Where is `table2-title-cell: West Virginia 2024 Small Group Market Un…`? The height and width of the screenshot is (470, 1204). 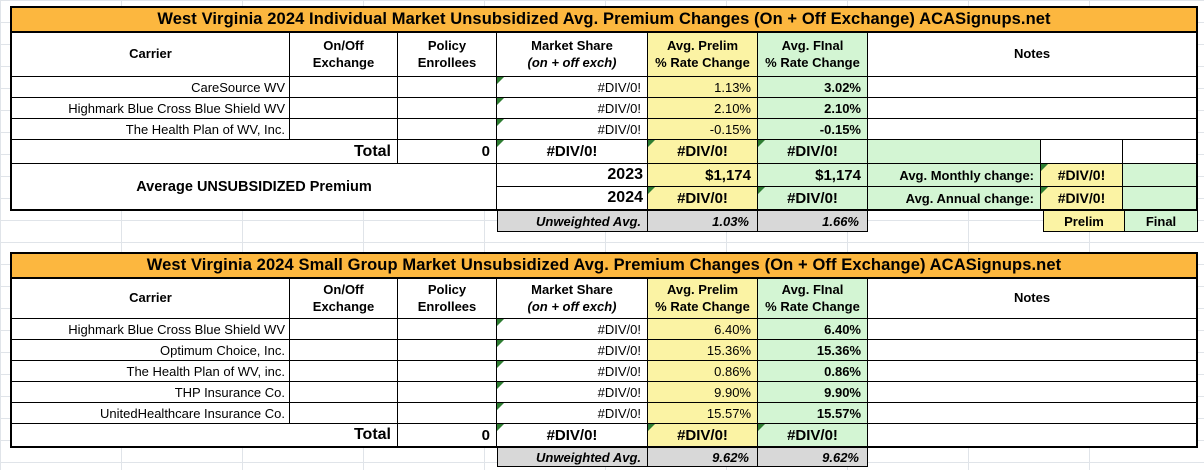 table2-title-cell: West Virginia 2024 Small Group Market Un… is located at coordinates (604, 265).